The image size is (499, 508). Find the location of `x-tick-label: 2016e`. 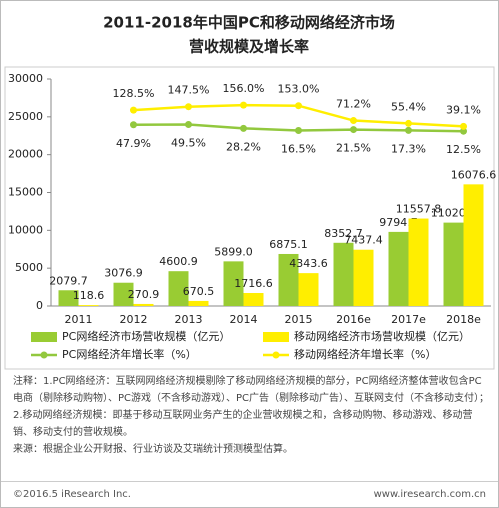

x-tick-label: 2016e is located at coordinates (353, 319).